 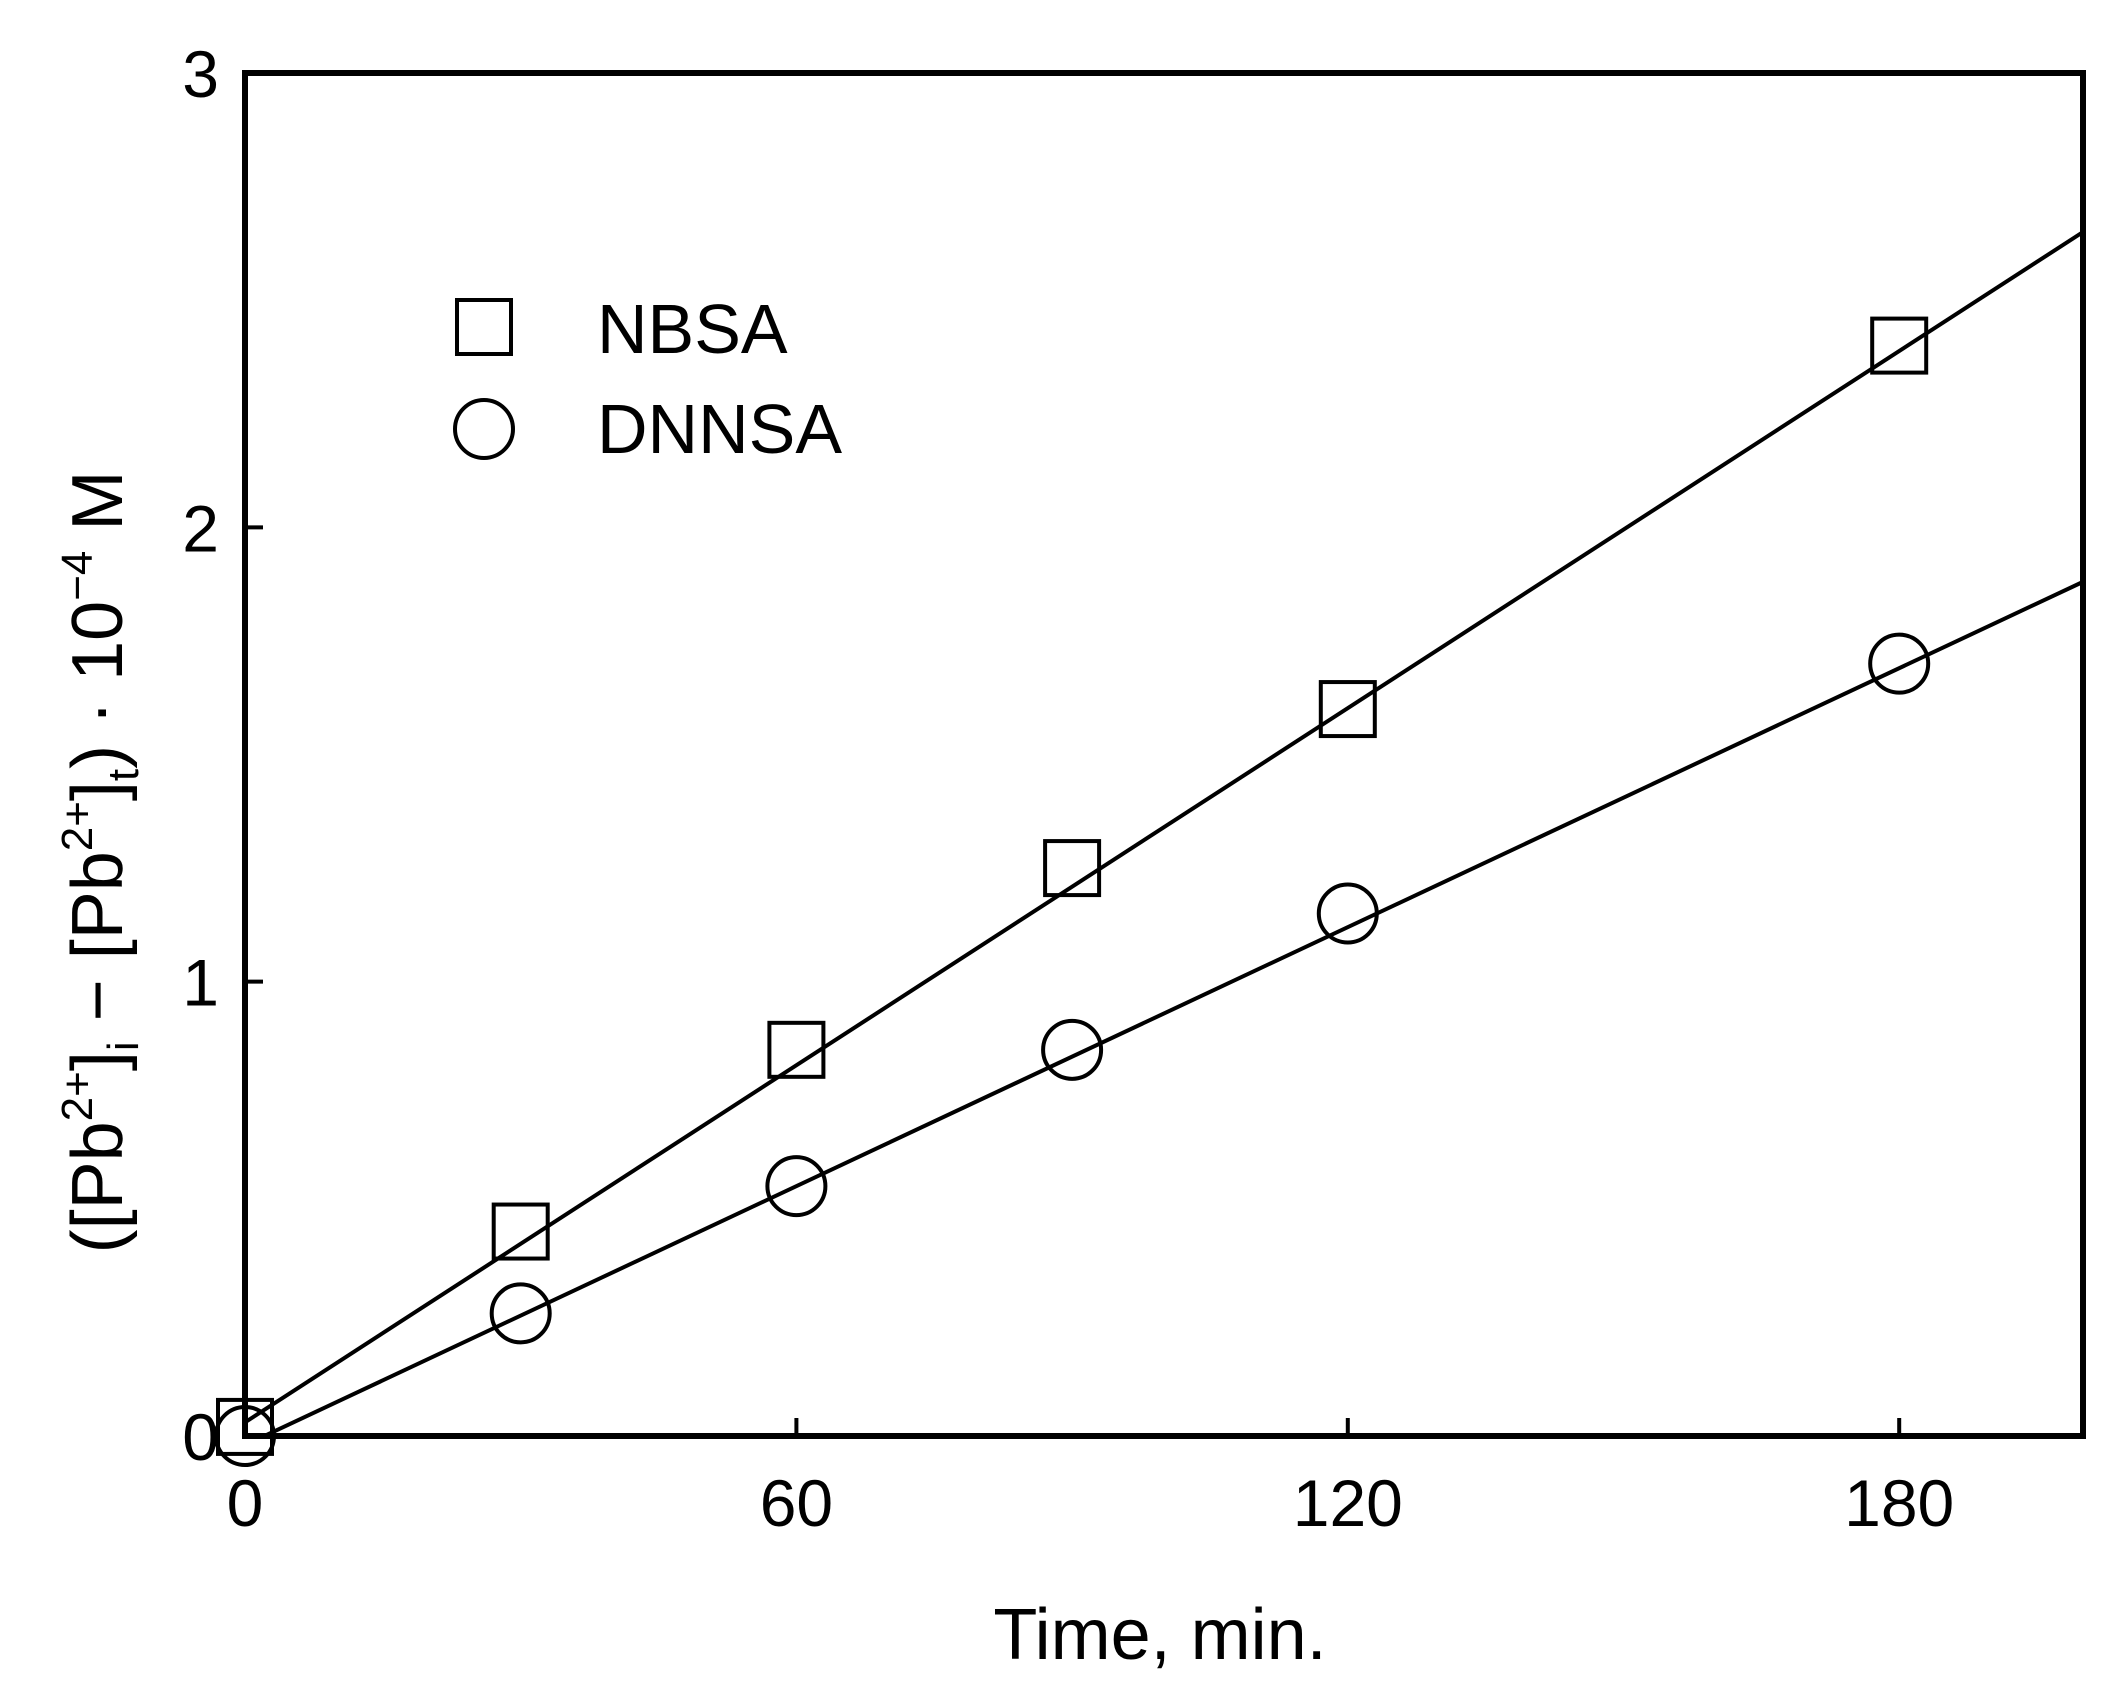 I want to click on legend-label-dnnsa: DNNSA, so click(x=719, y=429).